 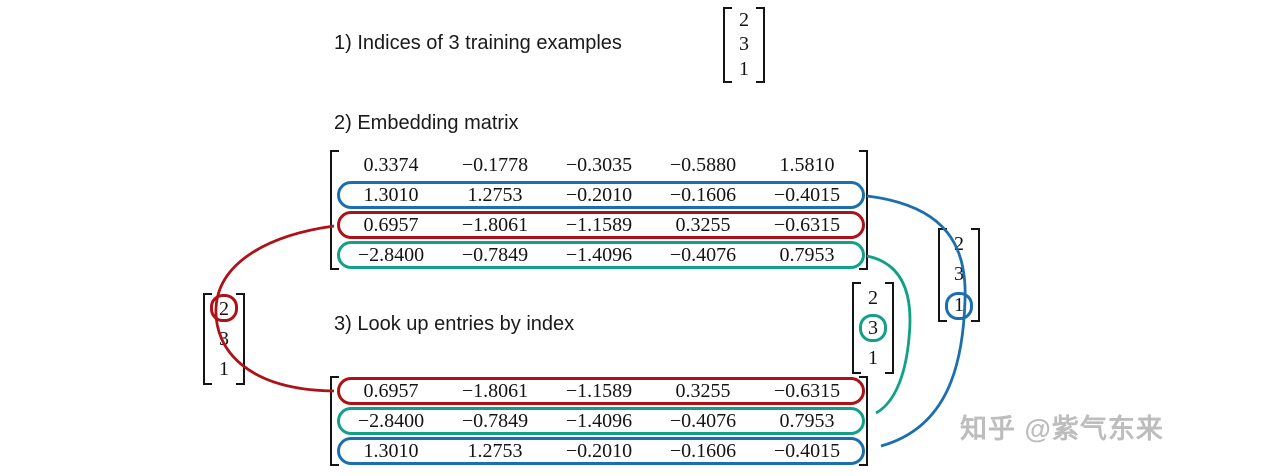 I want to click on matrix-cell: −0.5880, so click(x=703, y=165).